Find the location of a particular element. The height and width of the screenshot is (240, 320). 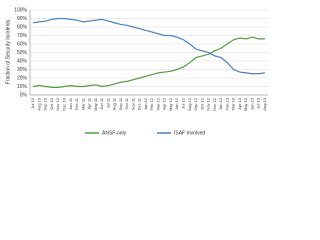

x-tick-label: Dec 12 is located at coordinates (214, 103).